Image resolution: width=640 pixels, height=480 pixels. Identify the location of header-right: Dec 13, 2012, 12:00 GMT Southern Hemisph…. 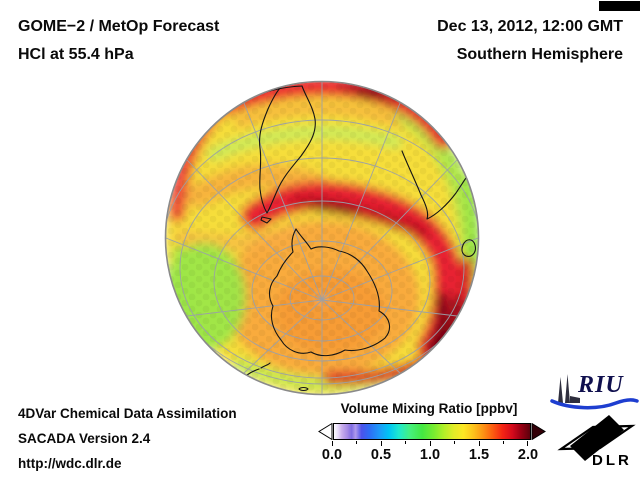
(530, 41).